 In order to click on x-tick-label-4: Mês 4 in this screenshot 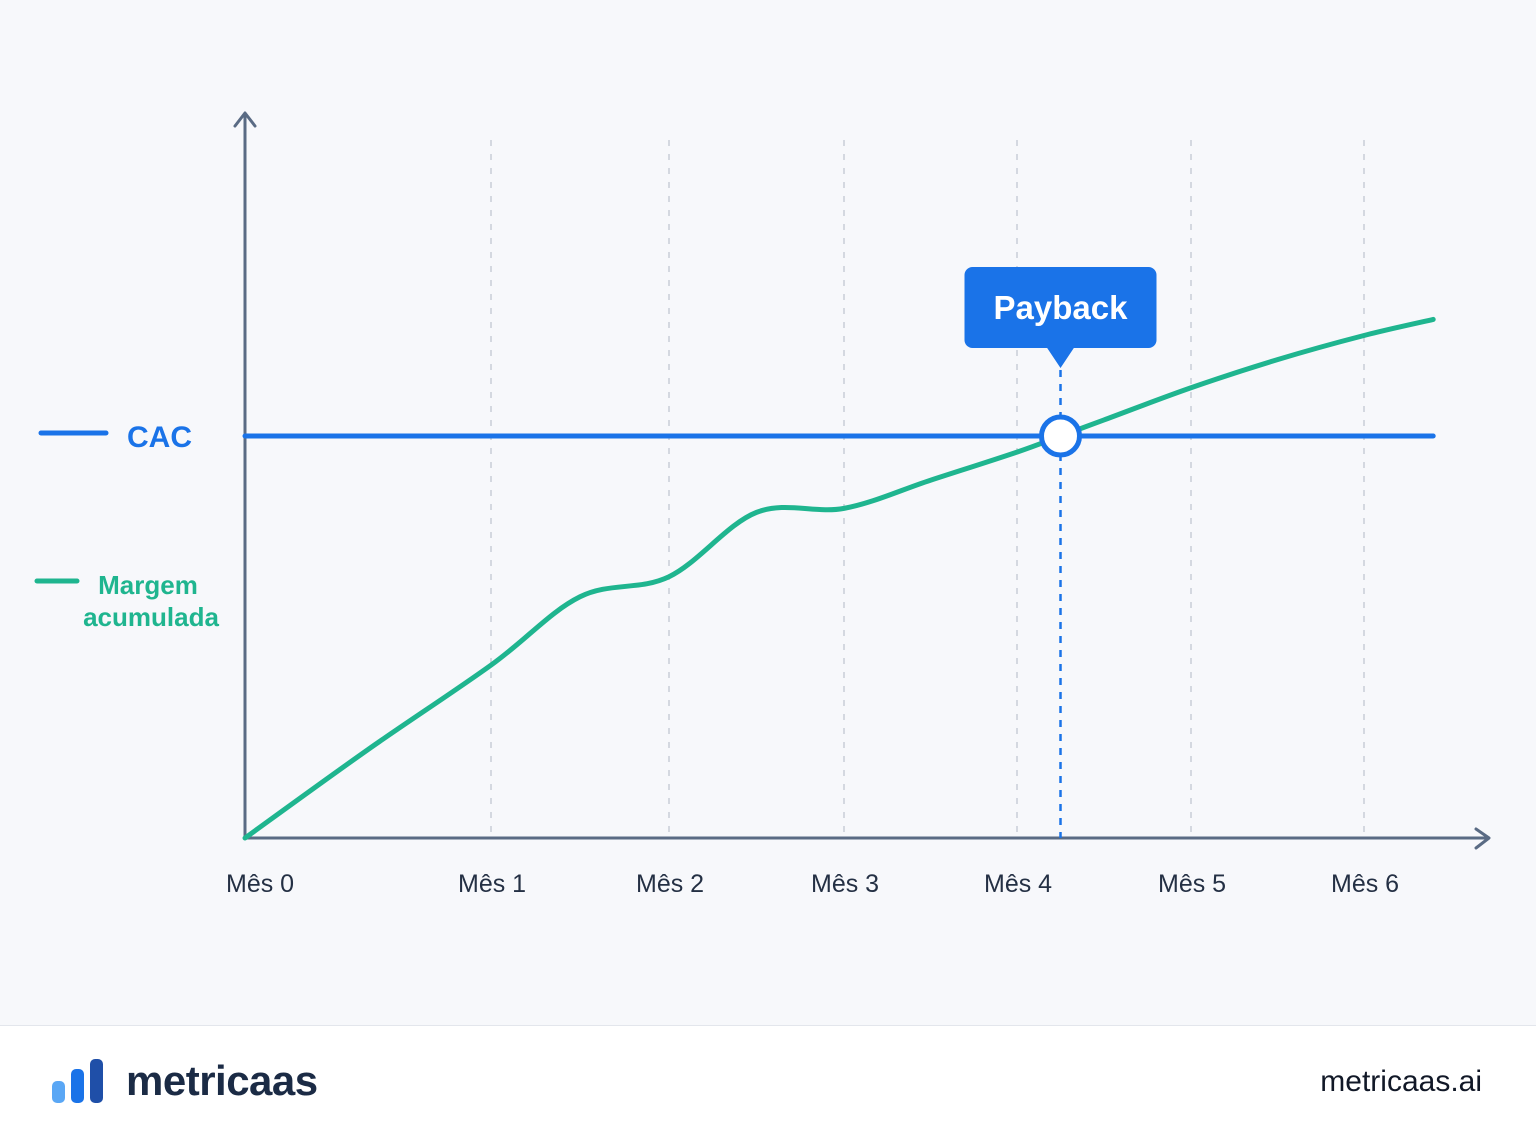, I will do `click(1018, 884)`.